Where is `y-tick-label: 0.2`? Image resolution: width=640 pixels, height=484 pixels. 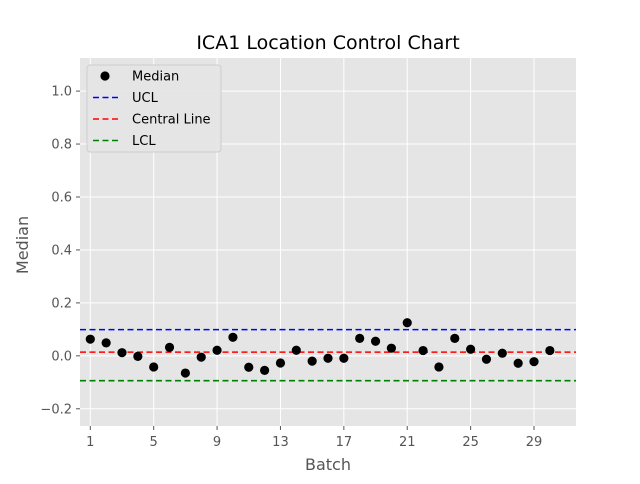 y-tick-label: 0.2 is located at coordinates (61, 303).